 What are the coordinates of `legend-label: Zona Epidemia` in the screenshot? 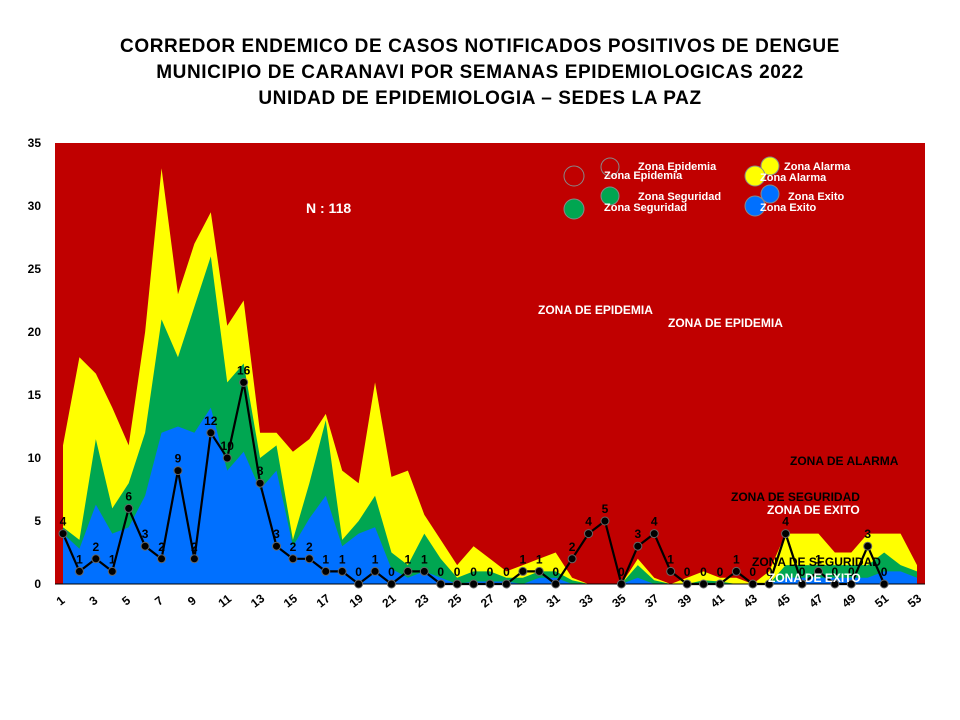 It's located at (677, 167).